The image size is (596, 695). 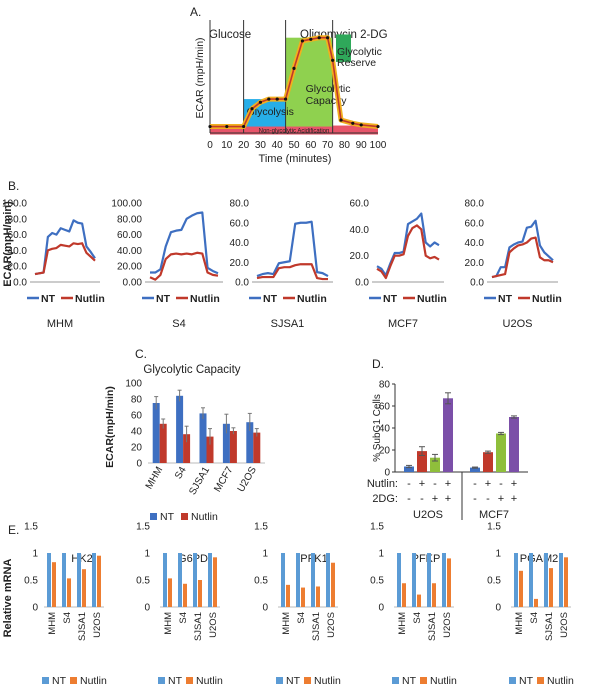 What do you see at coordinates (356, 63) in the screenshot?
I see `reserve-label-2: Reserve` at bounding box center [356, 63].